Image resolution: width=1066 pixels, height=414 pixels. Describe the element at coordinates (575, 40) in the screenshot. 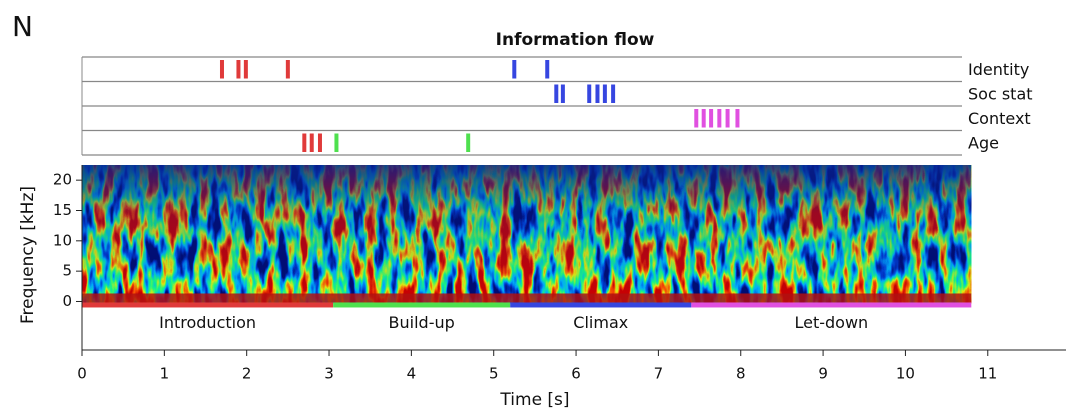

I see `chart-title: Information flow` at that location.